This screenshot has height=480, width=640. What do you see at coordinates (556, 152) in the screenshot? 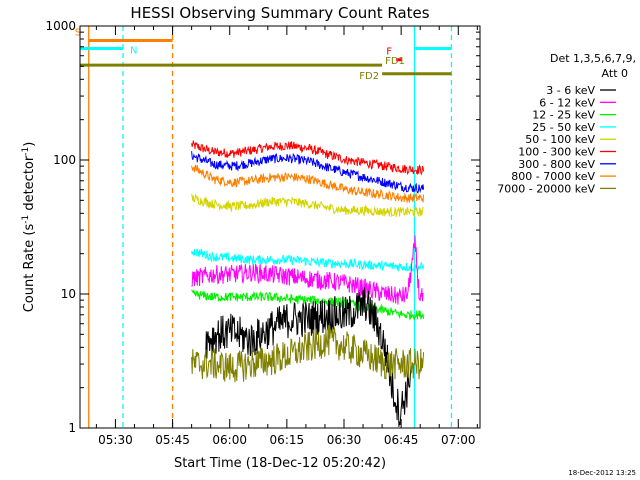
I see `legend-entry-label: 100 - 300 keV` at bounding box center [556, 152].